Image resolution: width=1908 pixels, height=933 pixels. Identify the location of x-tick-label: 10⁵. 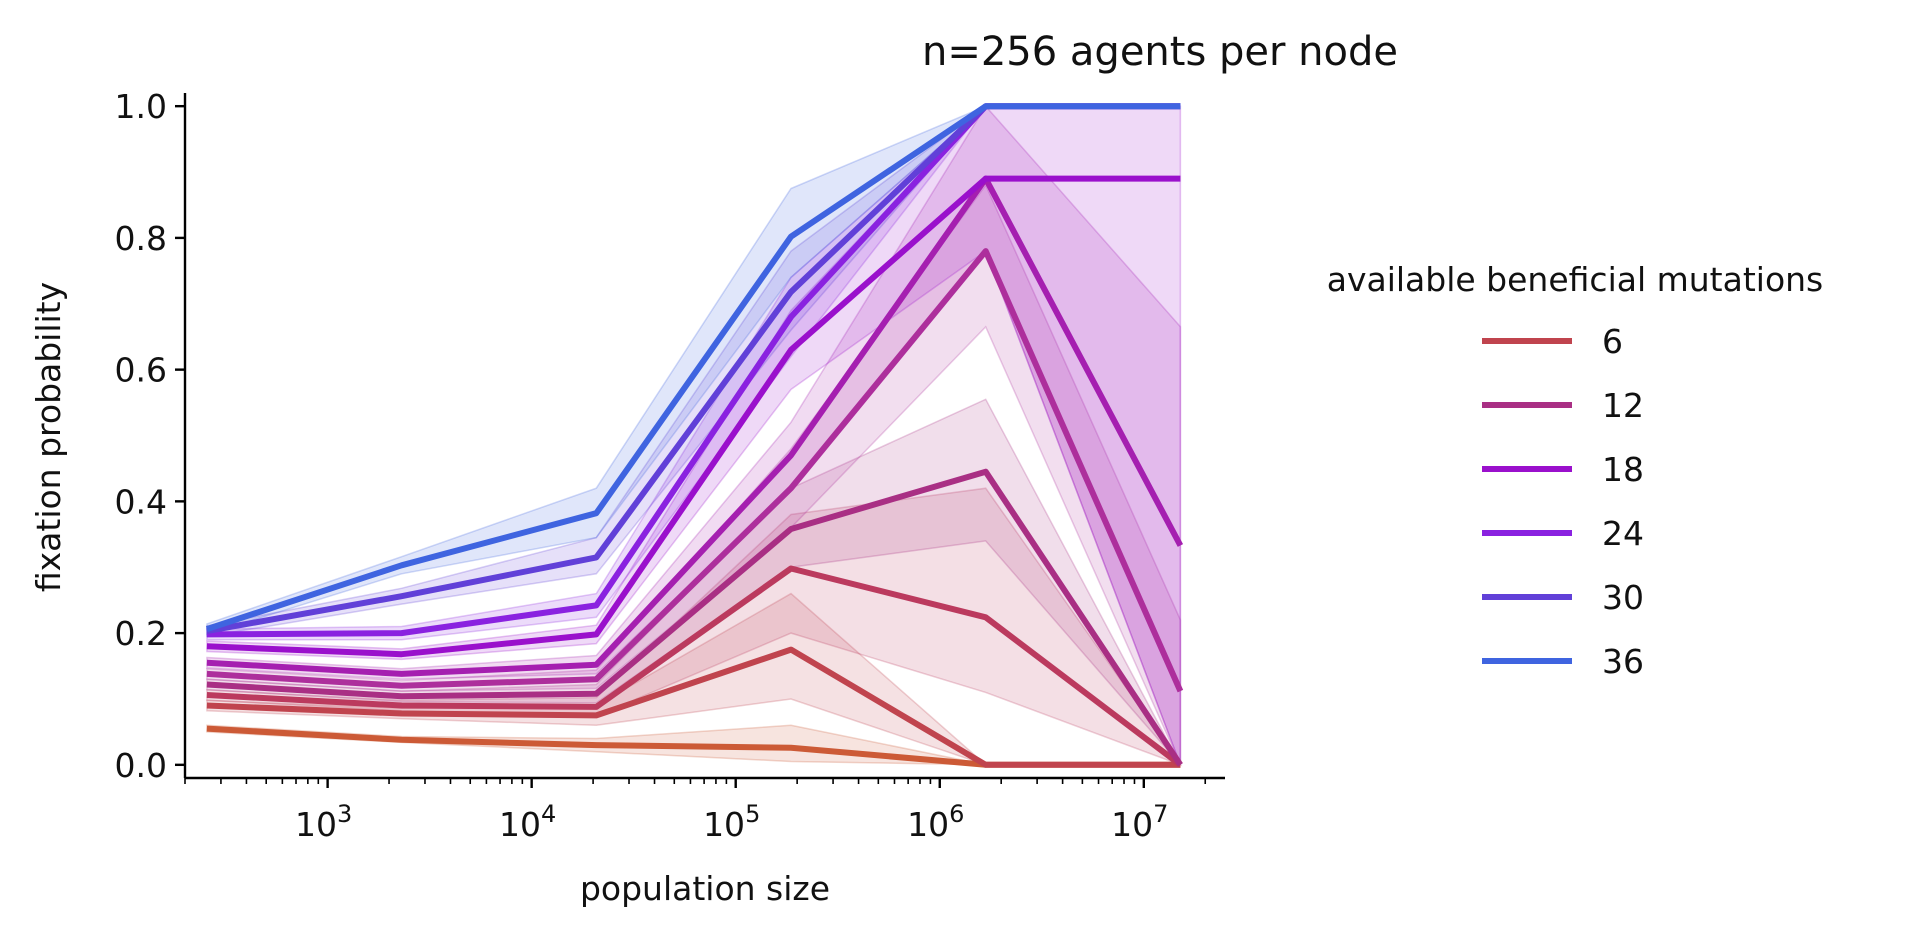
(731, 822).